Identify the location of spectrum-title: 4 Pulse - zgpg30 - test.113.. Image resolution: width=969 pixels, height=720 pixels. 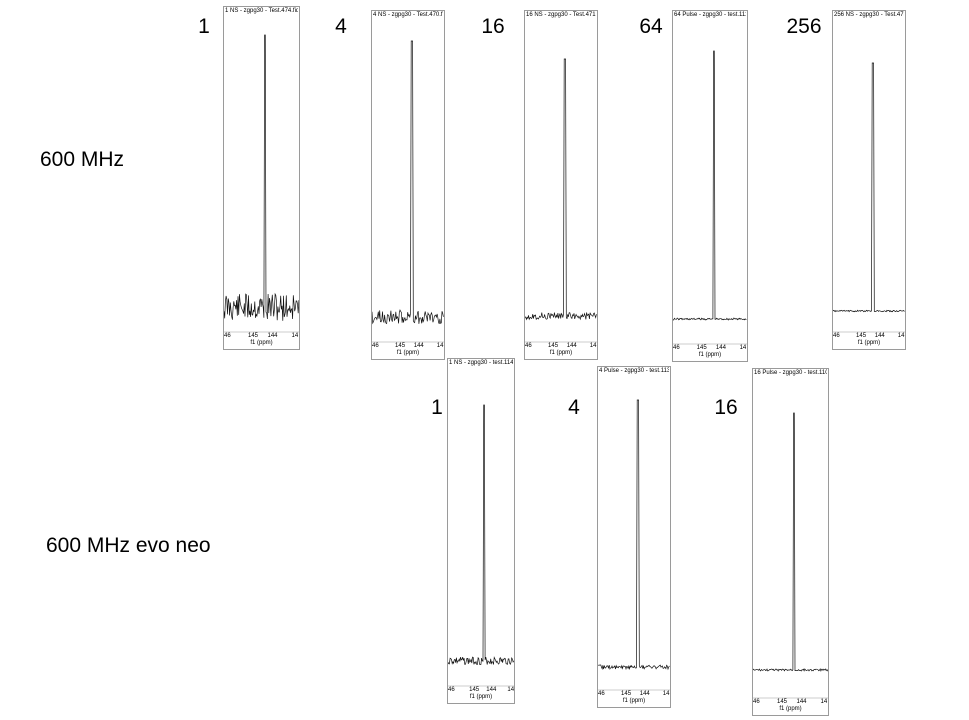
(634, 371).